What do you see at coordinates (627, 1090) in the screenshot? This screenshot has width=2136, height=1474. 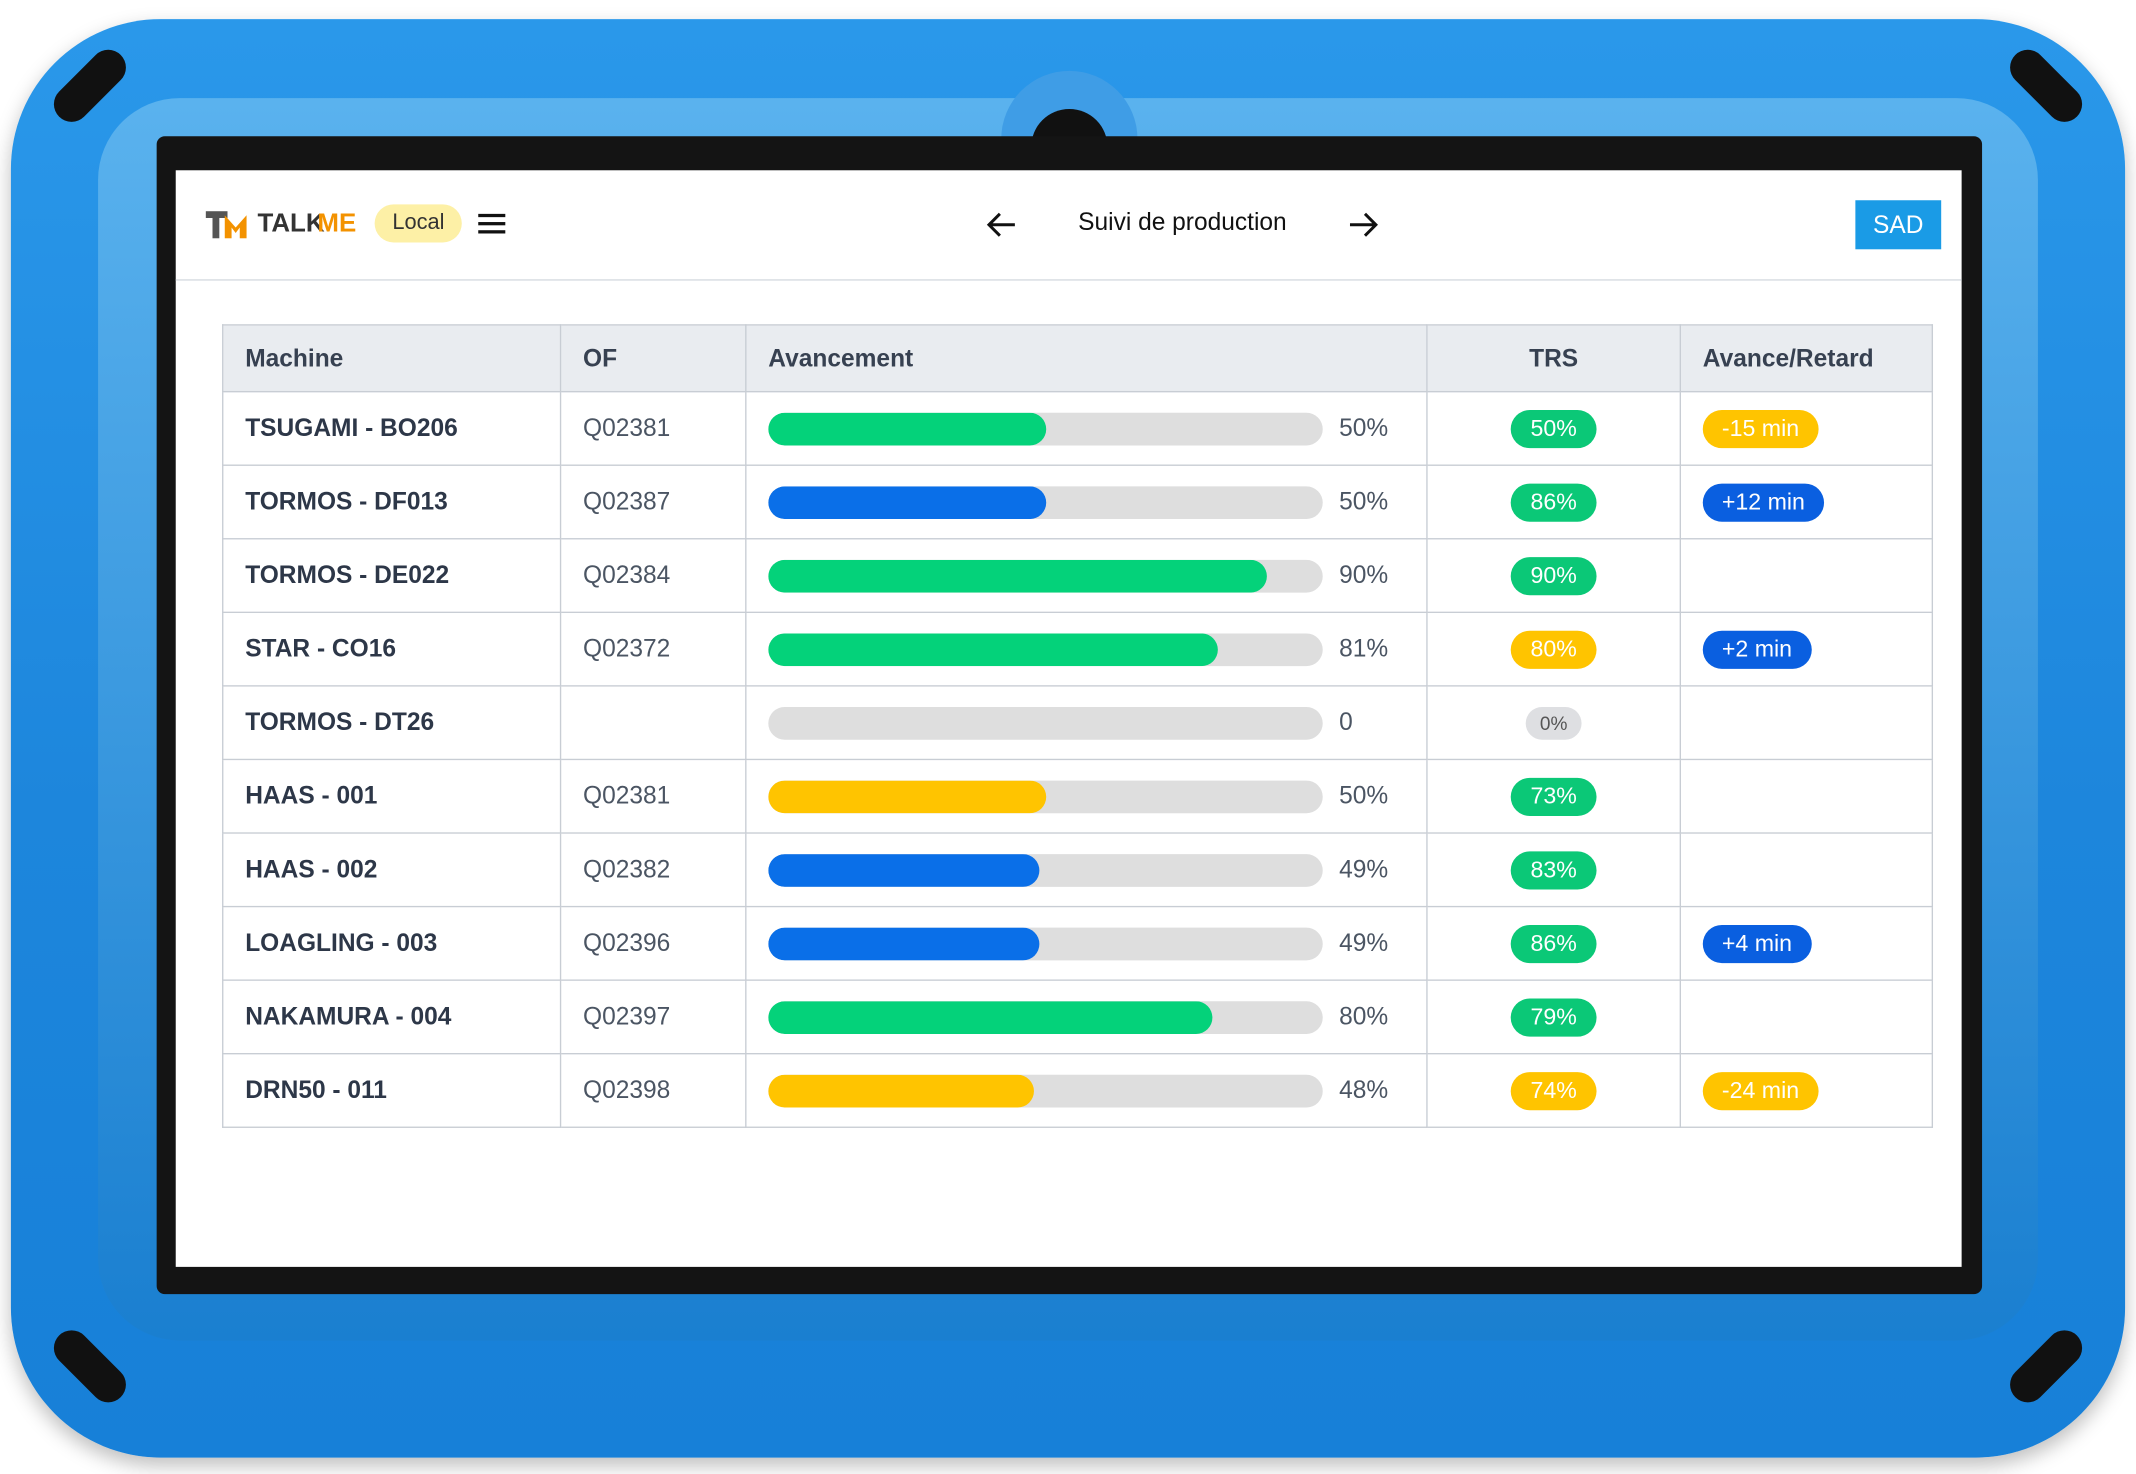 I see `order-number: Q02398` at bounding box center [627, 1090].